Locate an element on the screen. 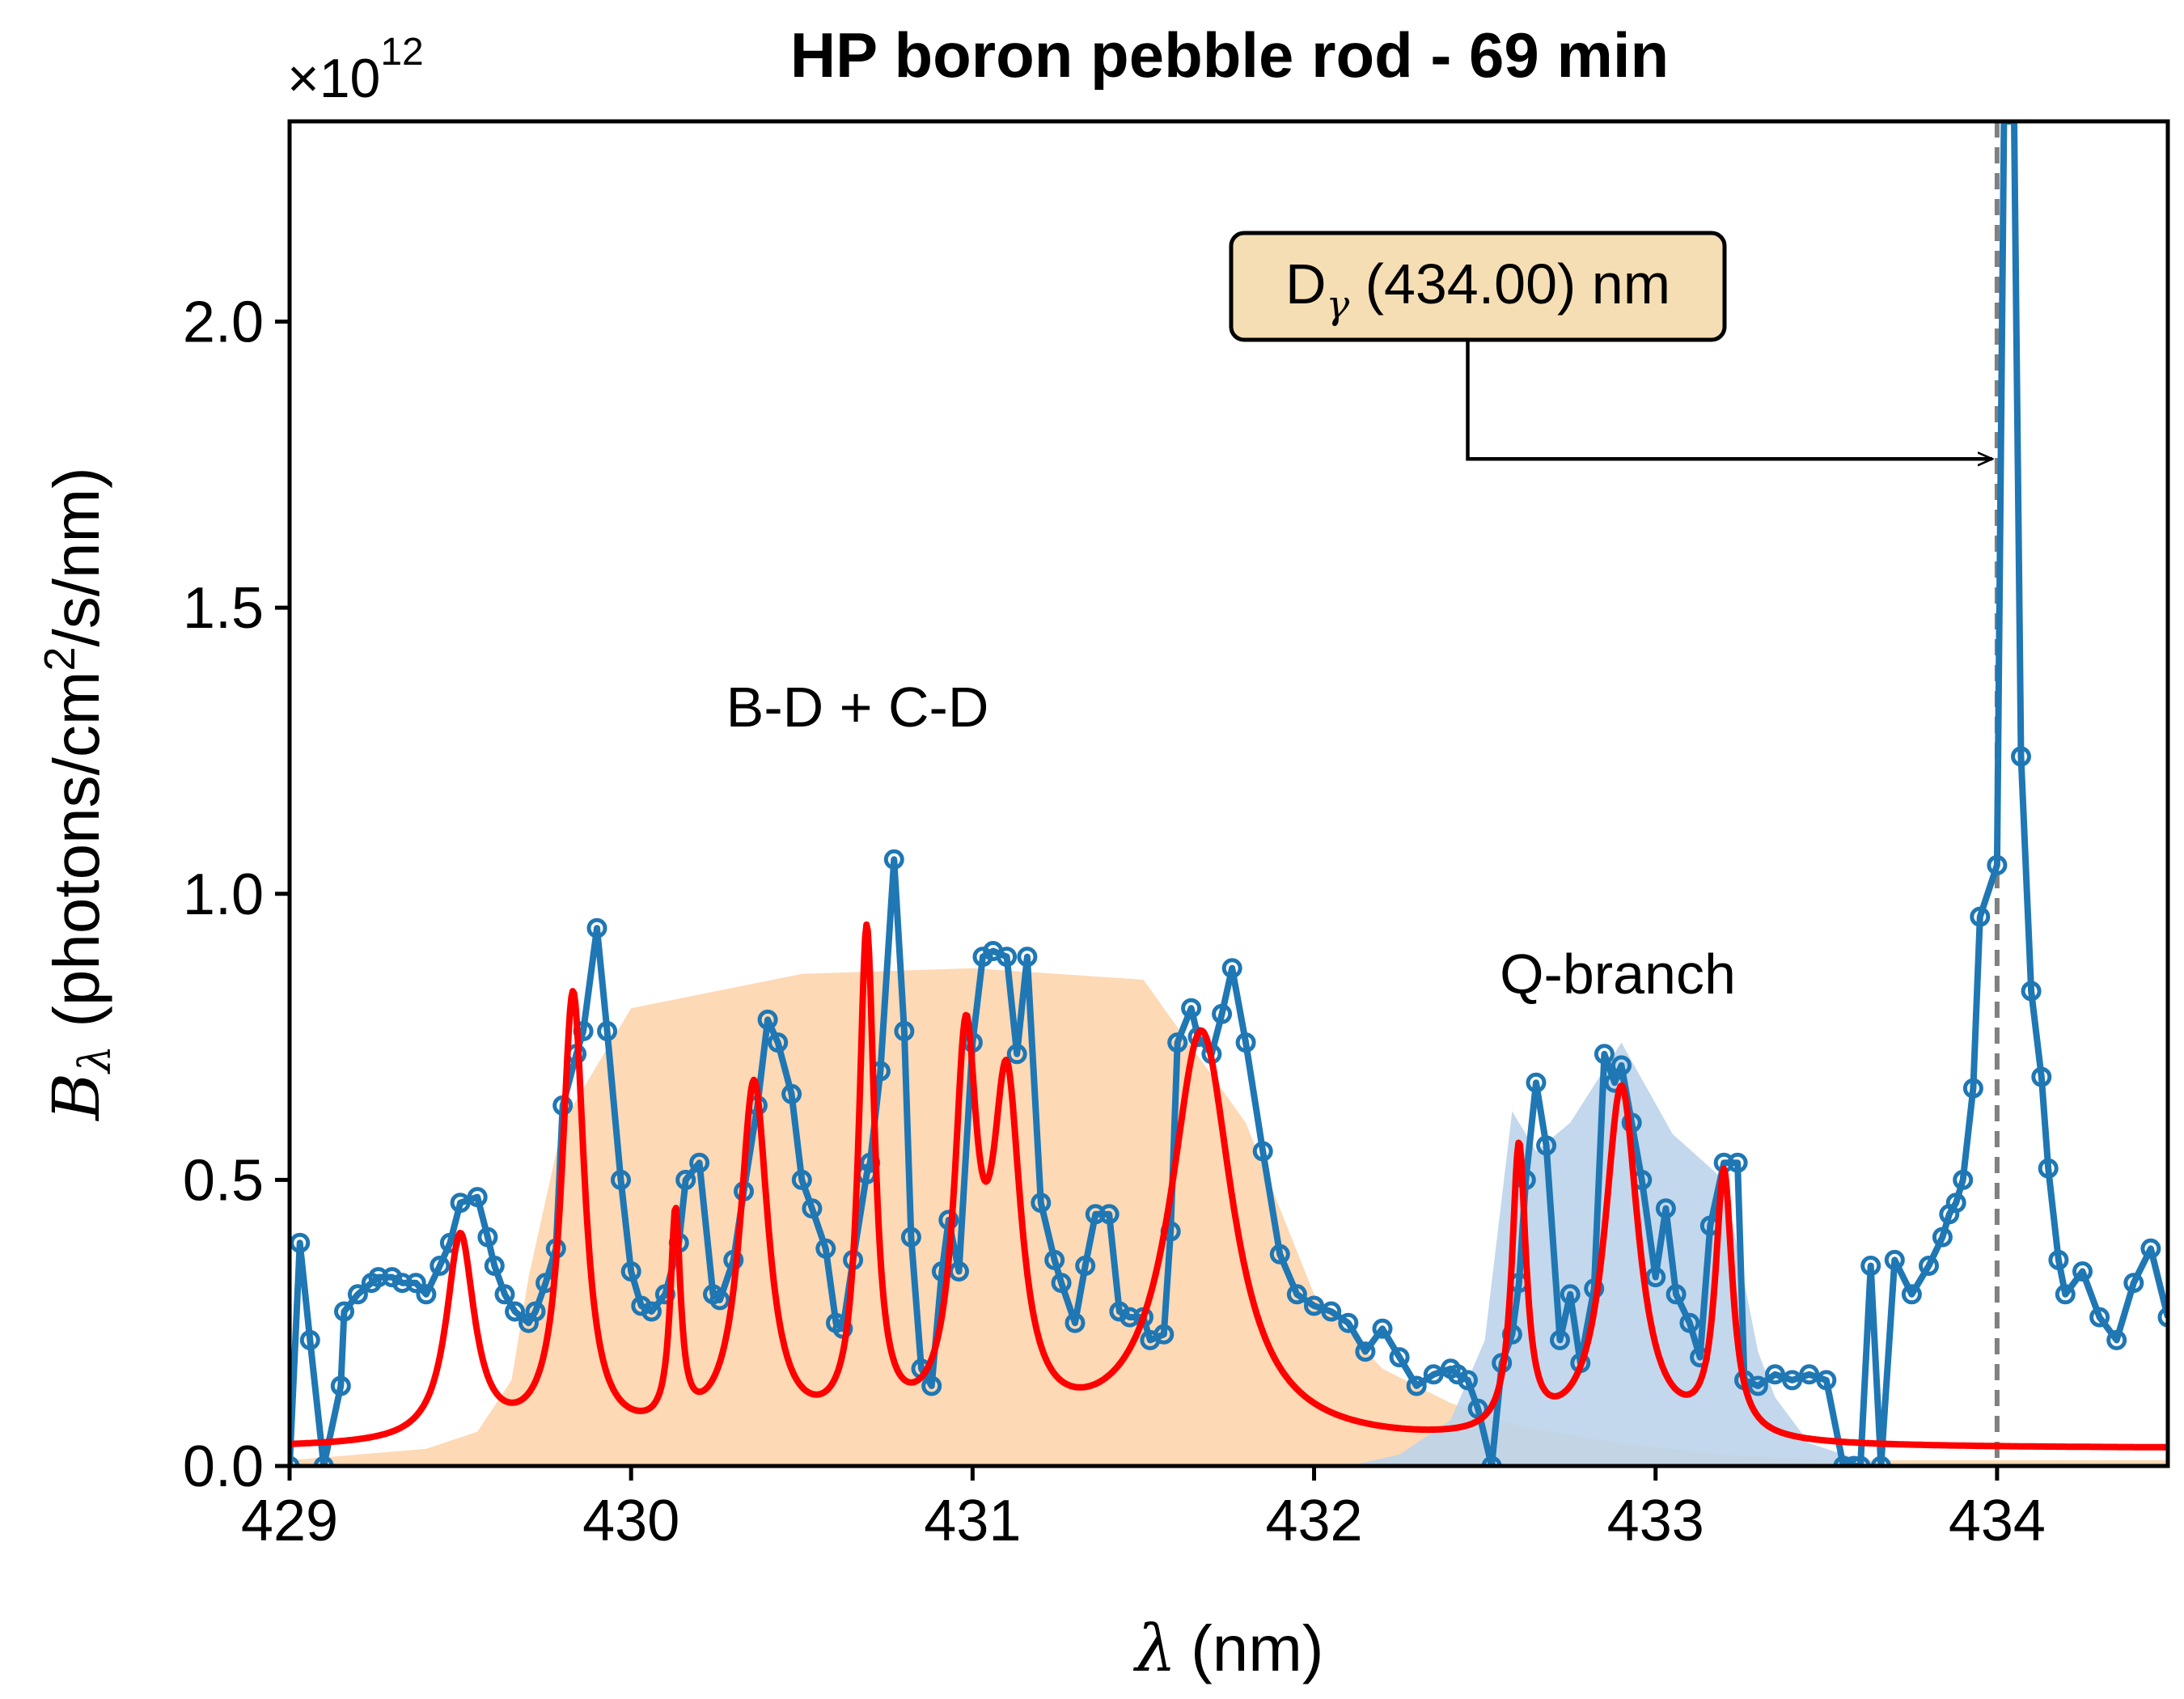 This screenshot has height=1699, width=2184. x-tick-label: 429 is located at coordinates (289, 1521).